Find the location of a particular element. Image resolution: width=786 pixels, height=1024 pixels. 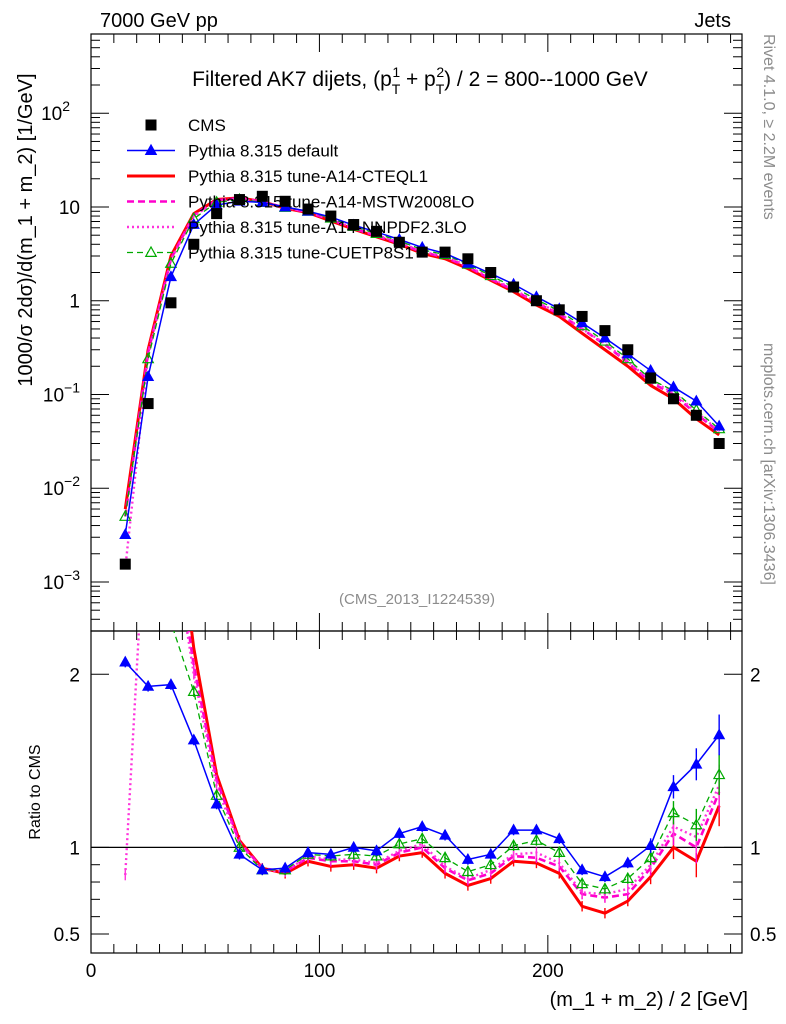

rivet-label: Rivet 4.1.0, ≥ 2.2M events is located at coordinates (768, 127).